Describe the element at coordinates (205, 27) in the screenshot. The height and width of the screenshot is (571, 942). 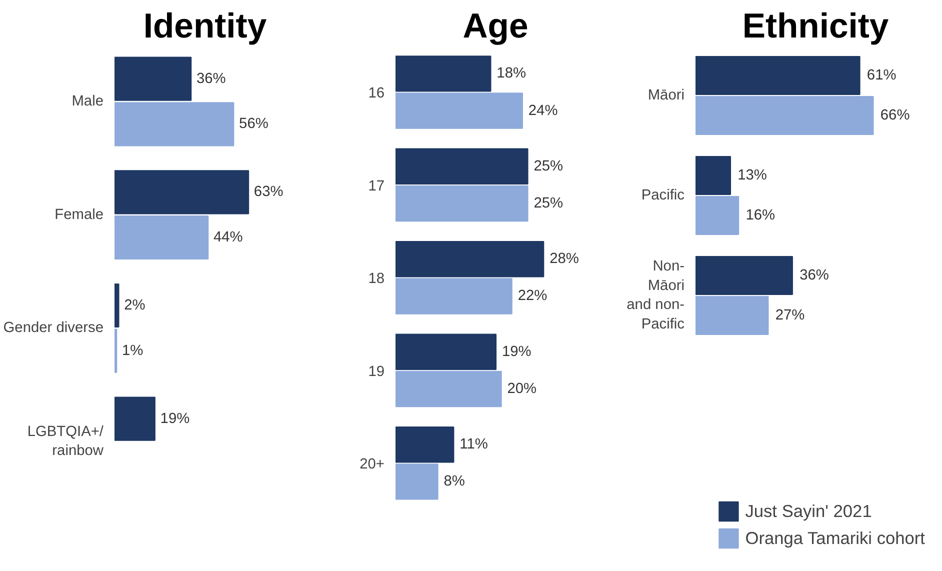
I see `chart-title: Identity` at that location.